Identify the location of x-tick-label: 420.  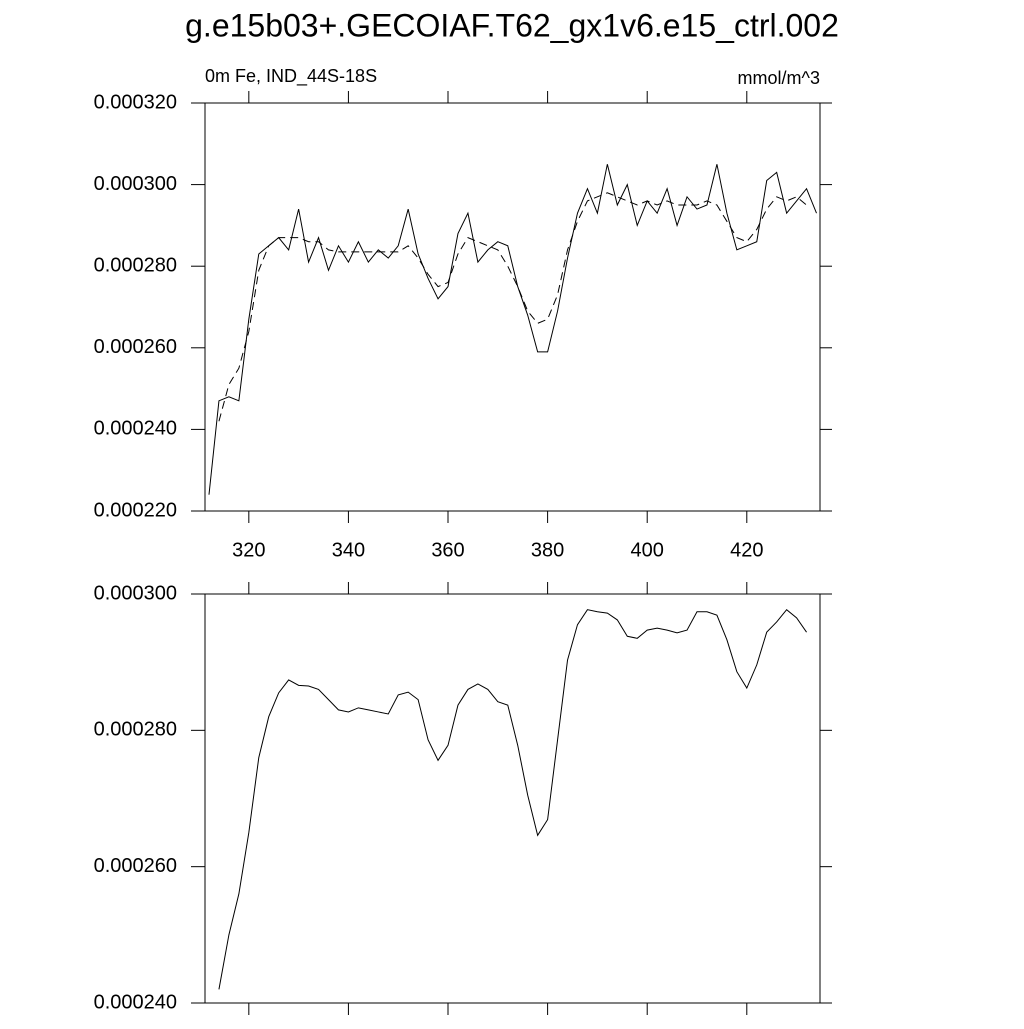
(746, 550).